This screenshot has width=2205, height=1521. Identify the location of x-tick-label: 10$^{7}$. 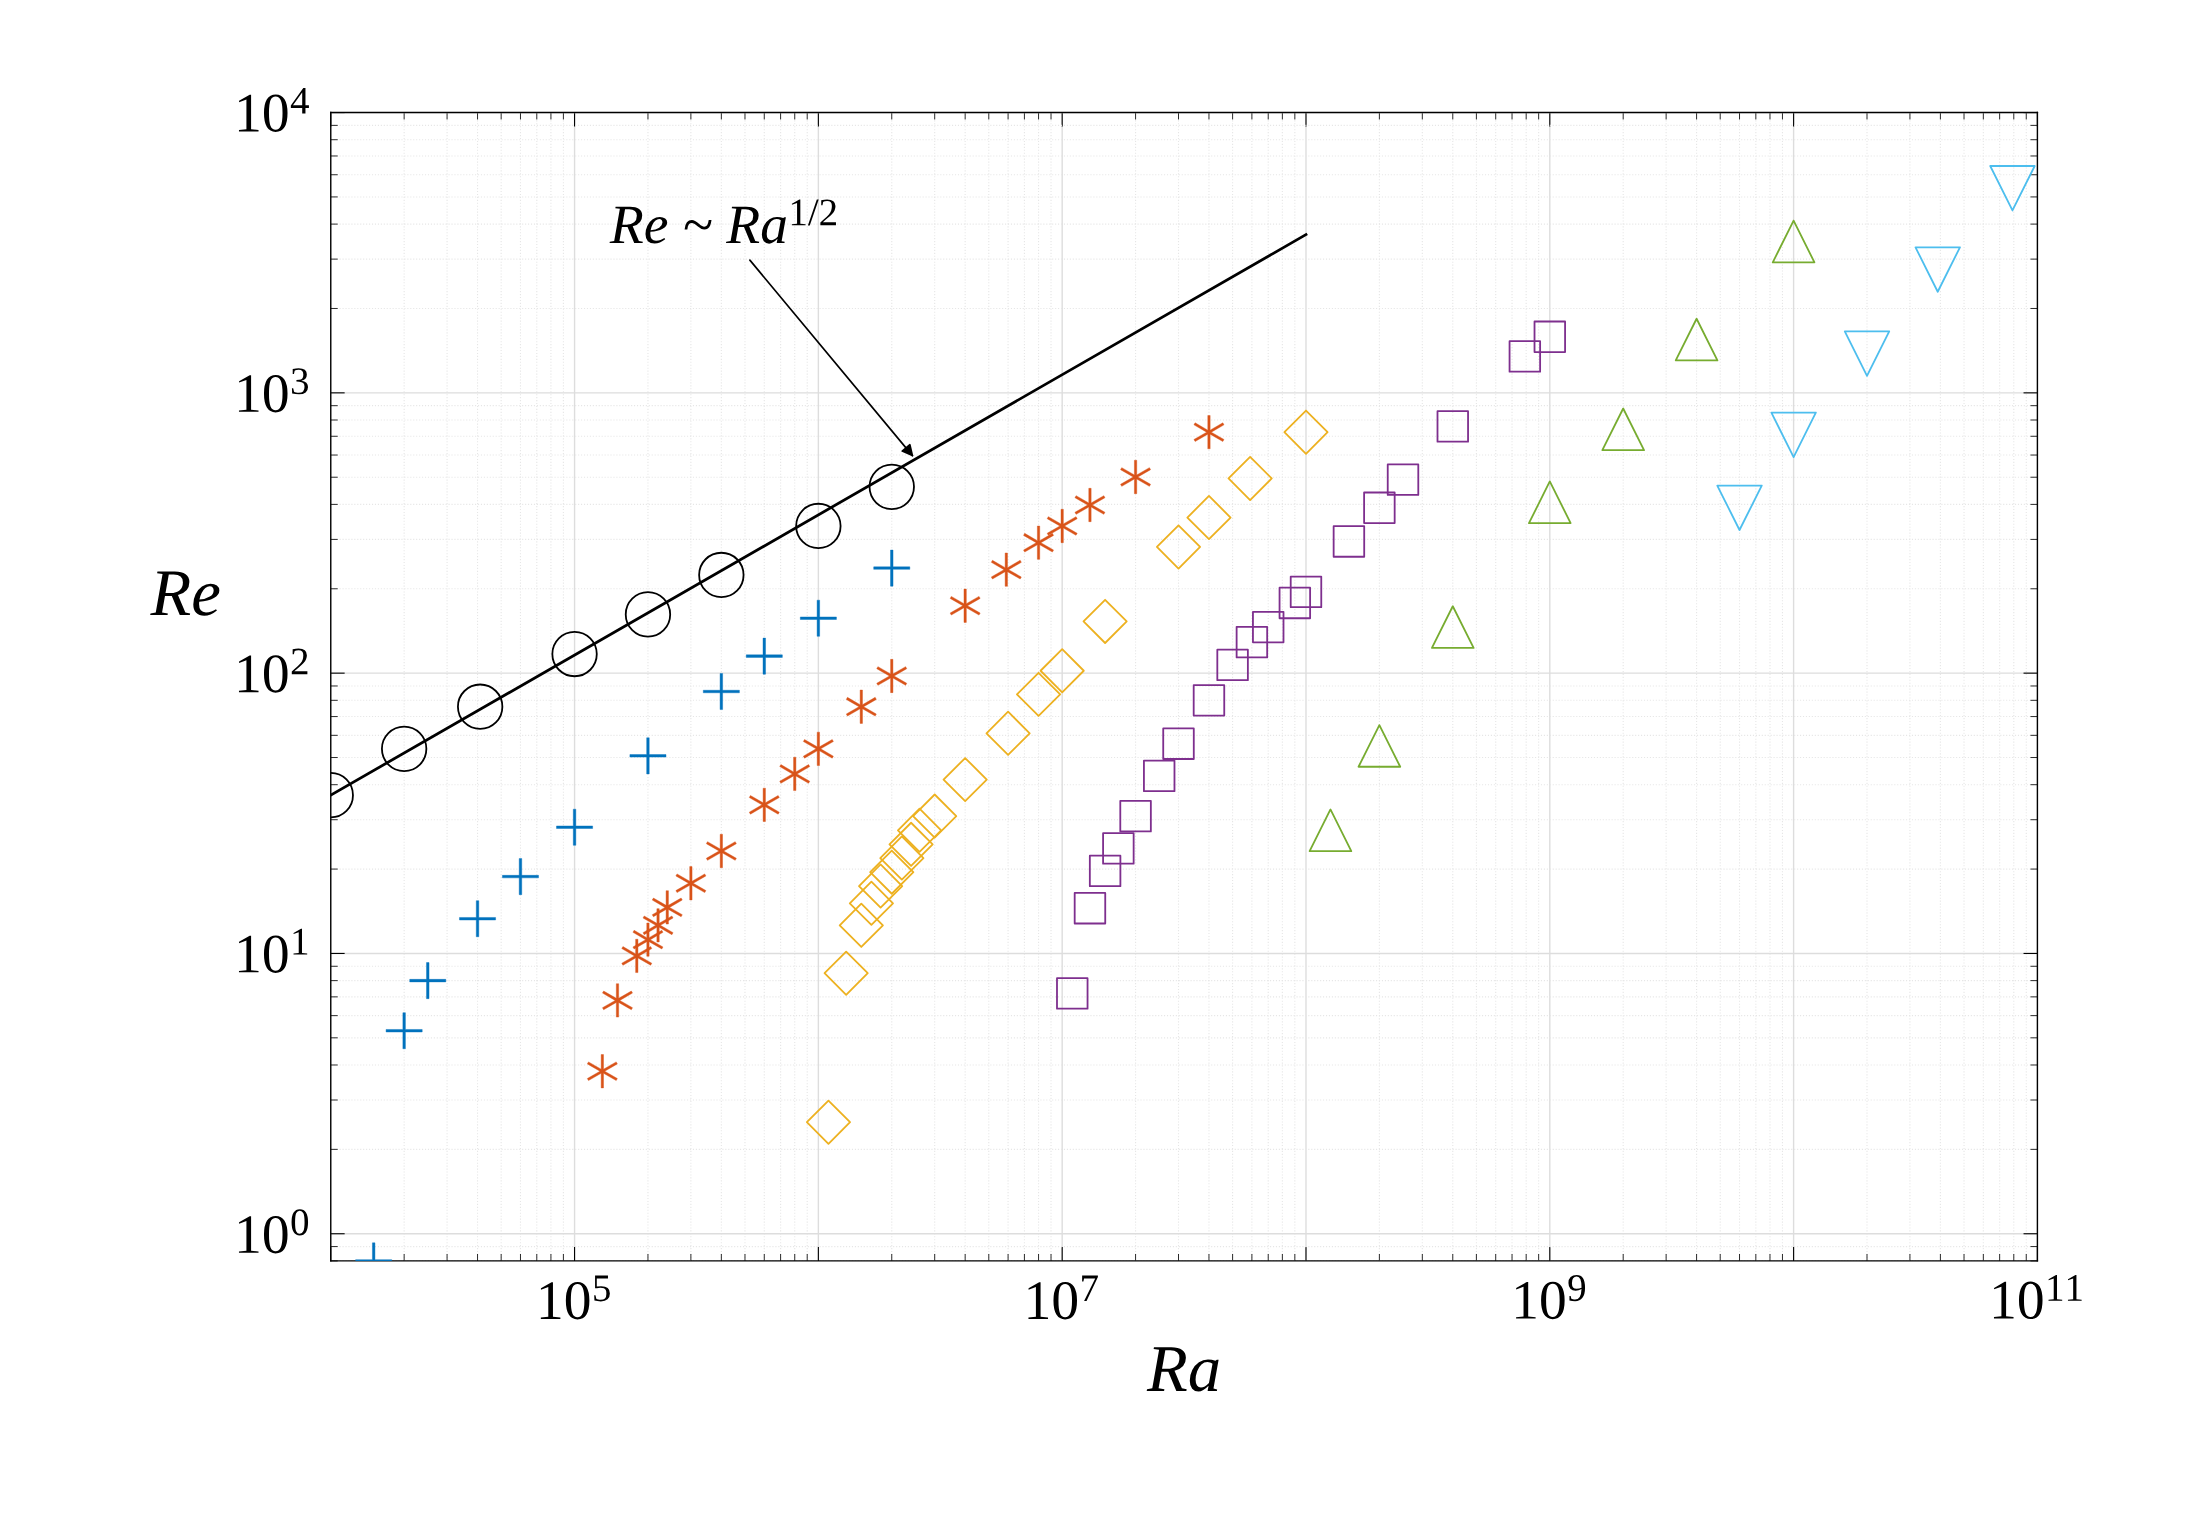
(1063, 1297).